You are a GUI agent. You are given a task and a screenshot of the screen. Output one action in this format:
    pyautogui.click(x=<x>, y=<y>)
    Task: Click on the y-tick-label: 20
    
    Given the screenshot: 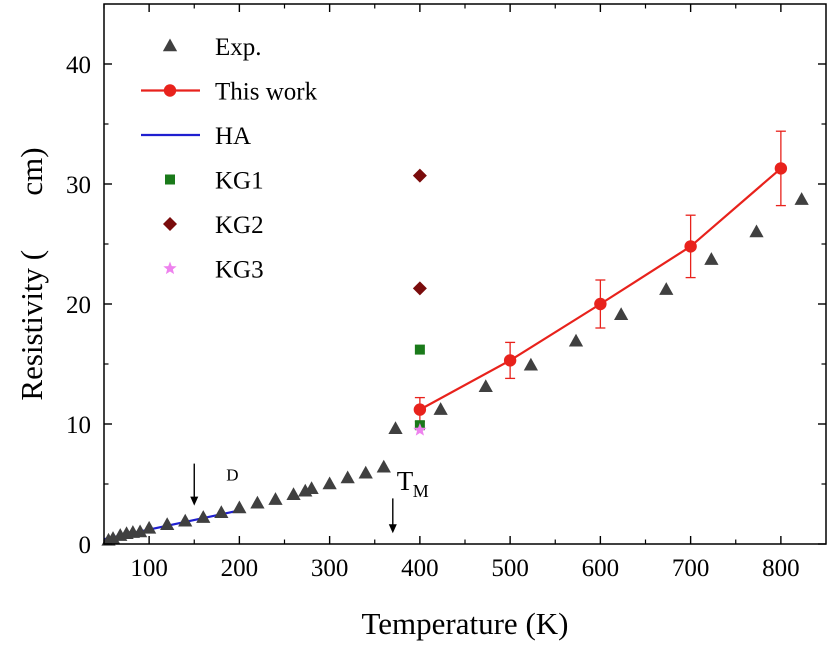 What is the action you would take?
    pyautogui.click(x=78, y=305)
    